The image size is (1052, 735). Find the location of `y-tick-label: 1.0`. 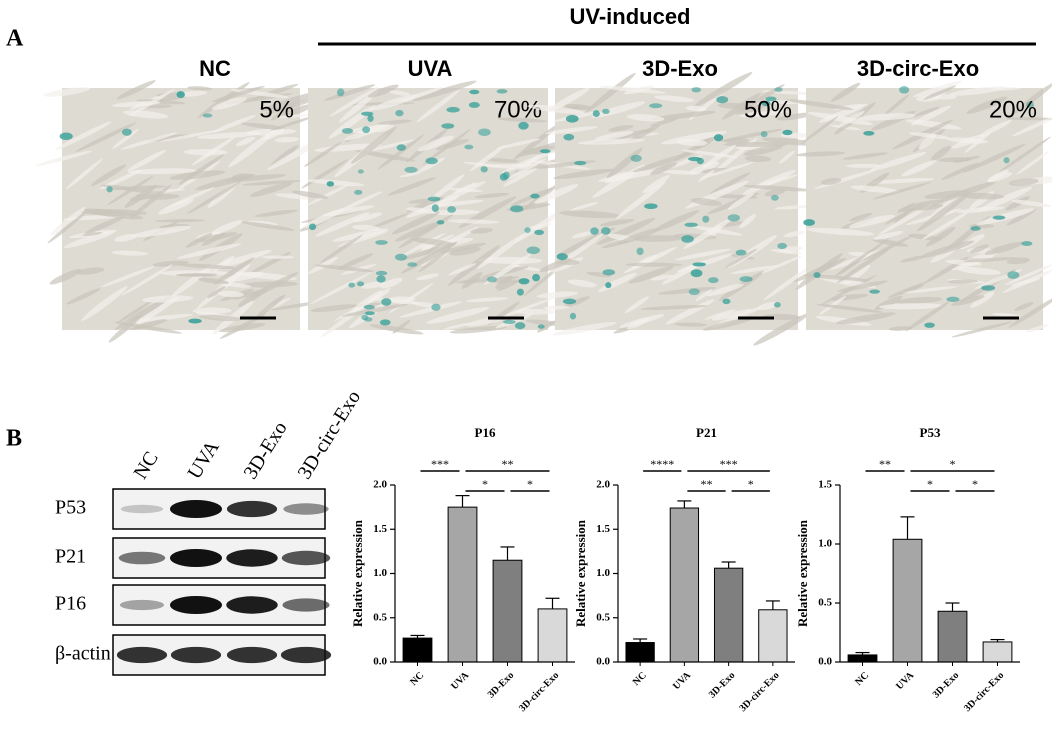

y-tick-label: 1.0 is located at coordinates (603, 573).